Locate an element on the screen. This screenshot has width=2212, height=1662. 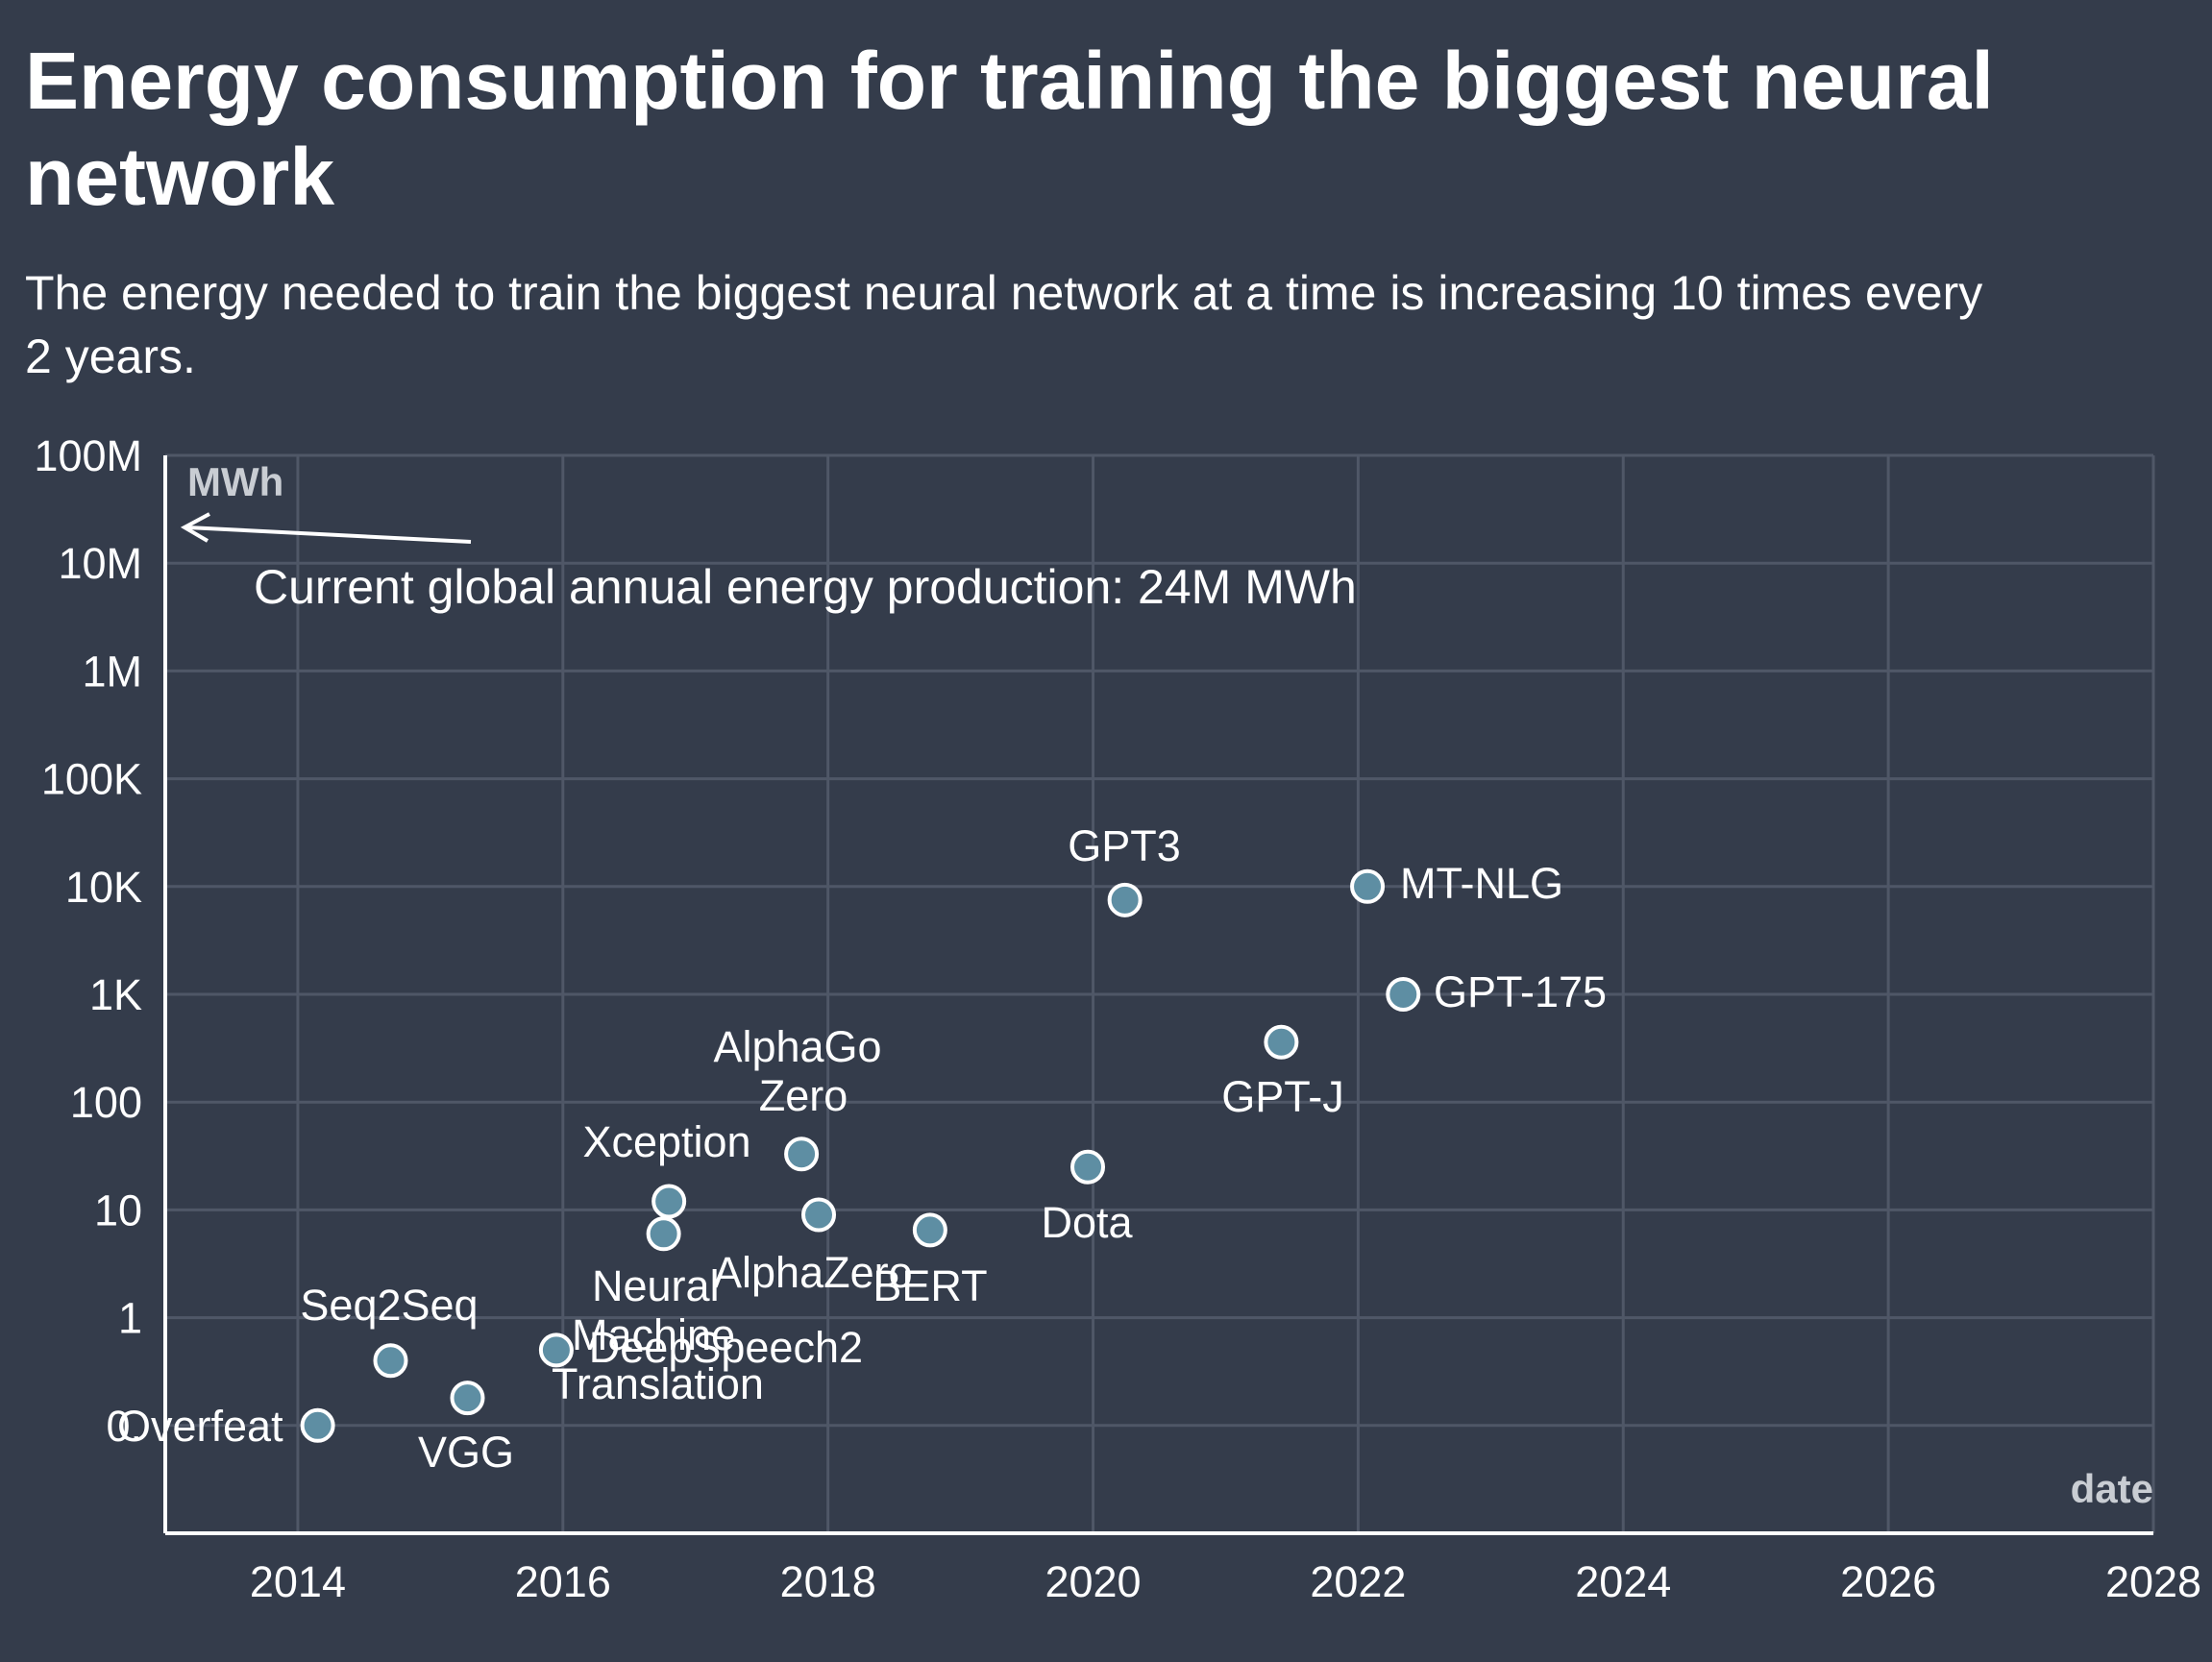
x-tick-label: 2014 is located at coordinates (298, 1582).